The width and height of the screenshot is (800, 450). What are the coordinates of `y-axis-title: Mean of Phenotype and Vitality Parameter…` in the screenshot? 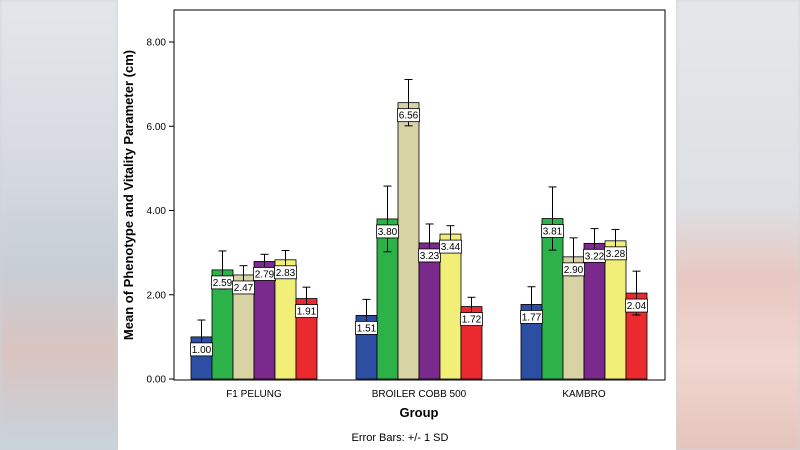 It's located at (128, 195).